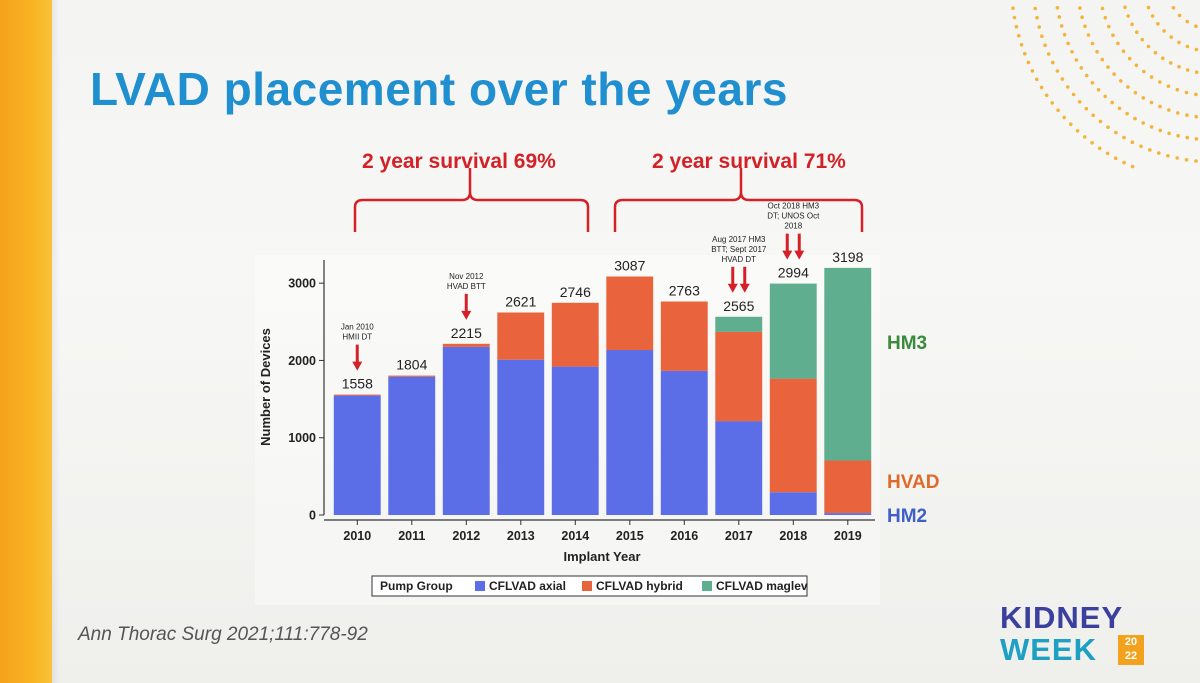  Describe the element at coordinates (739, 239) in the screenshot. I see `annotation-text-2017: Aug 2017 HM3` at that location.